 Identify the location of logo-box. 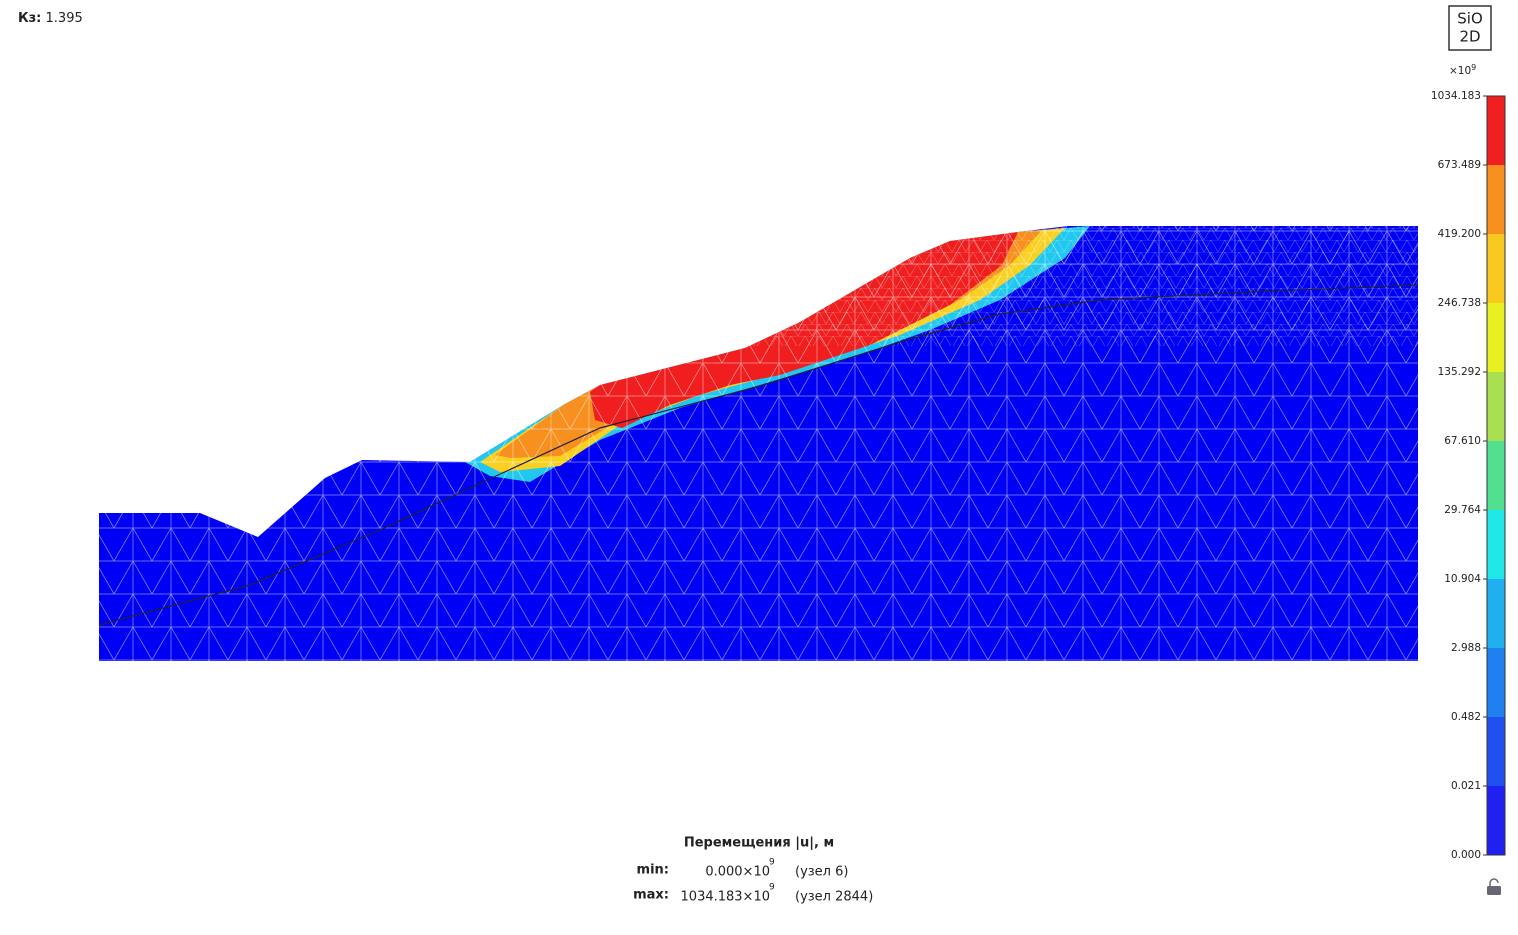
(1470, 28).